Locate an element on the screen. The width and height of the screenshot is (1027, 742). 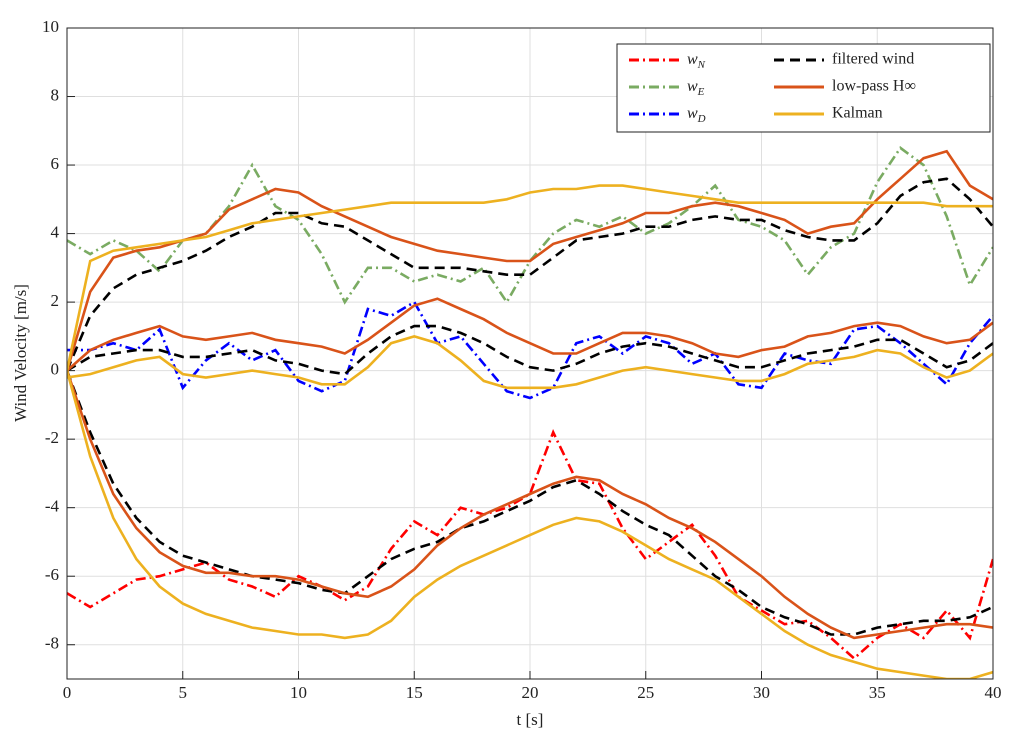
y-axis-label: Wind Velocity [m/s] is located at coordinates (20, 353).